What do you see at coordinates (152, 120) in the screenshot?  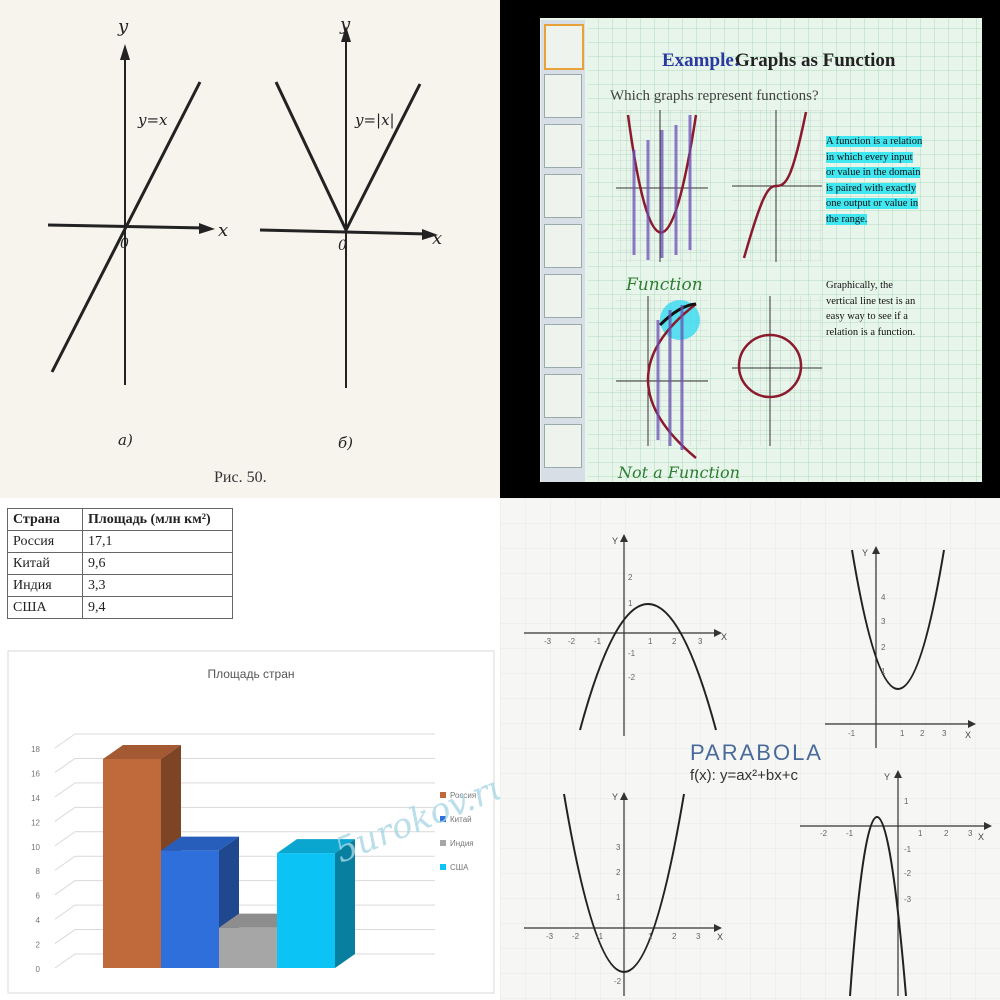 I see `left-equation: y=x` at bounding box center [152, 120].